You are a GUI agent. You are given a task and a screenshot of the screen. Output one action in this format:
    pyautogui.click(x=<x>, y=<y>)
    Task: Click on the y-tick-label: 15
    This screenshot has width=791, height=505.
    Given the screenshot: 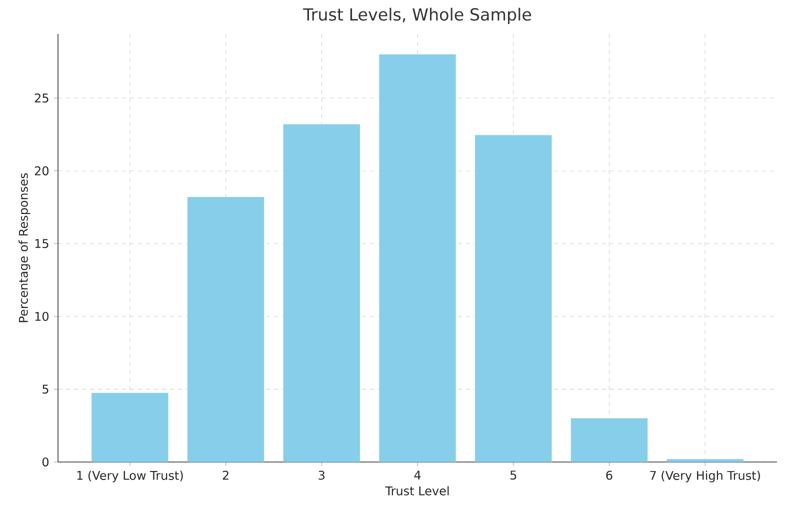 What is the action you would take?
    pyautogui.click(x=41, y=243)
    